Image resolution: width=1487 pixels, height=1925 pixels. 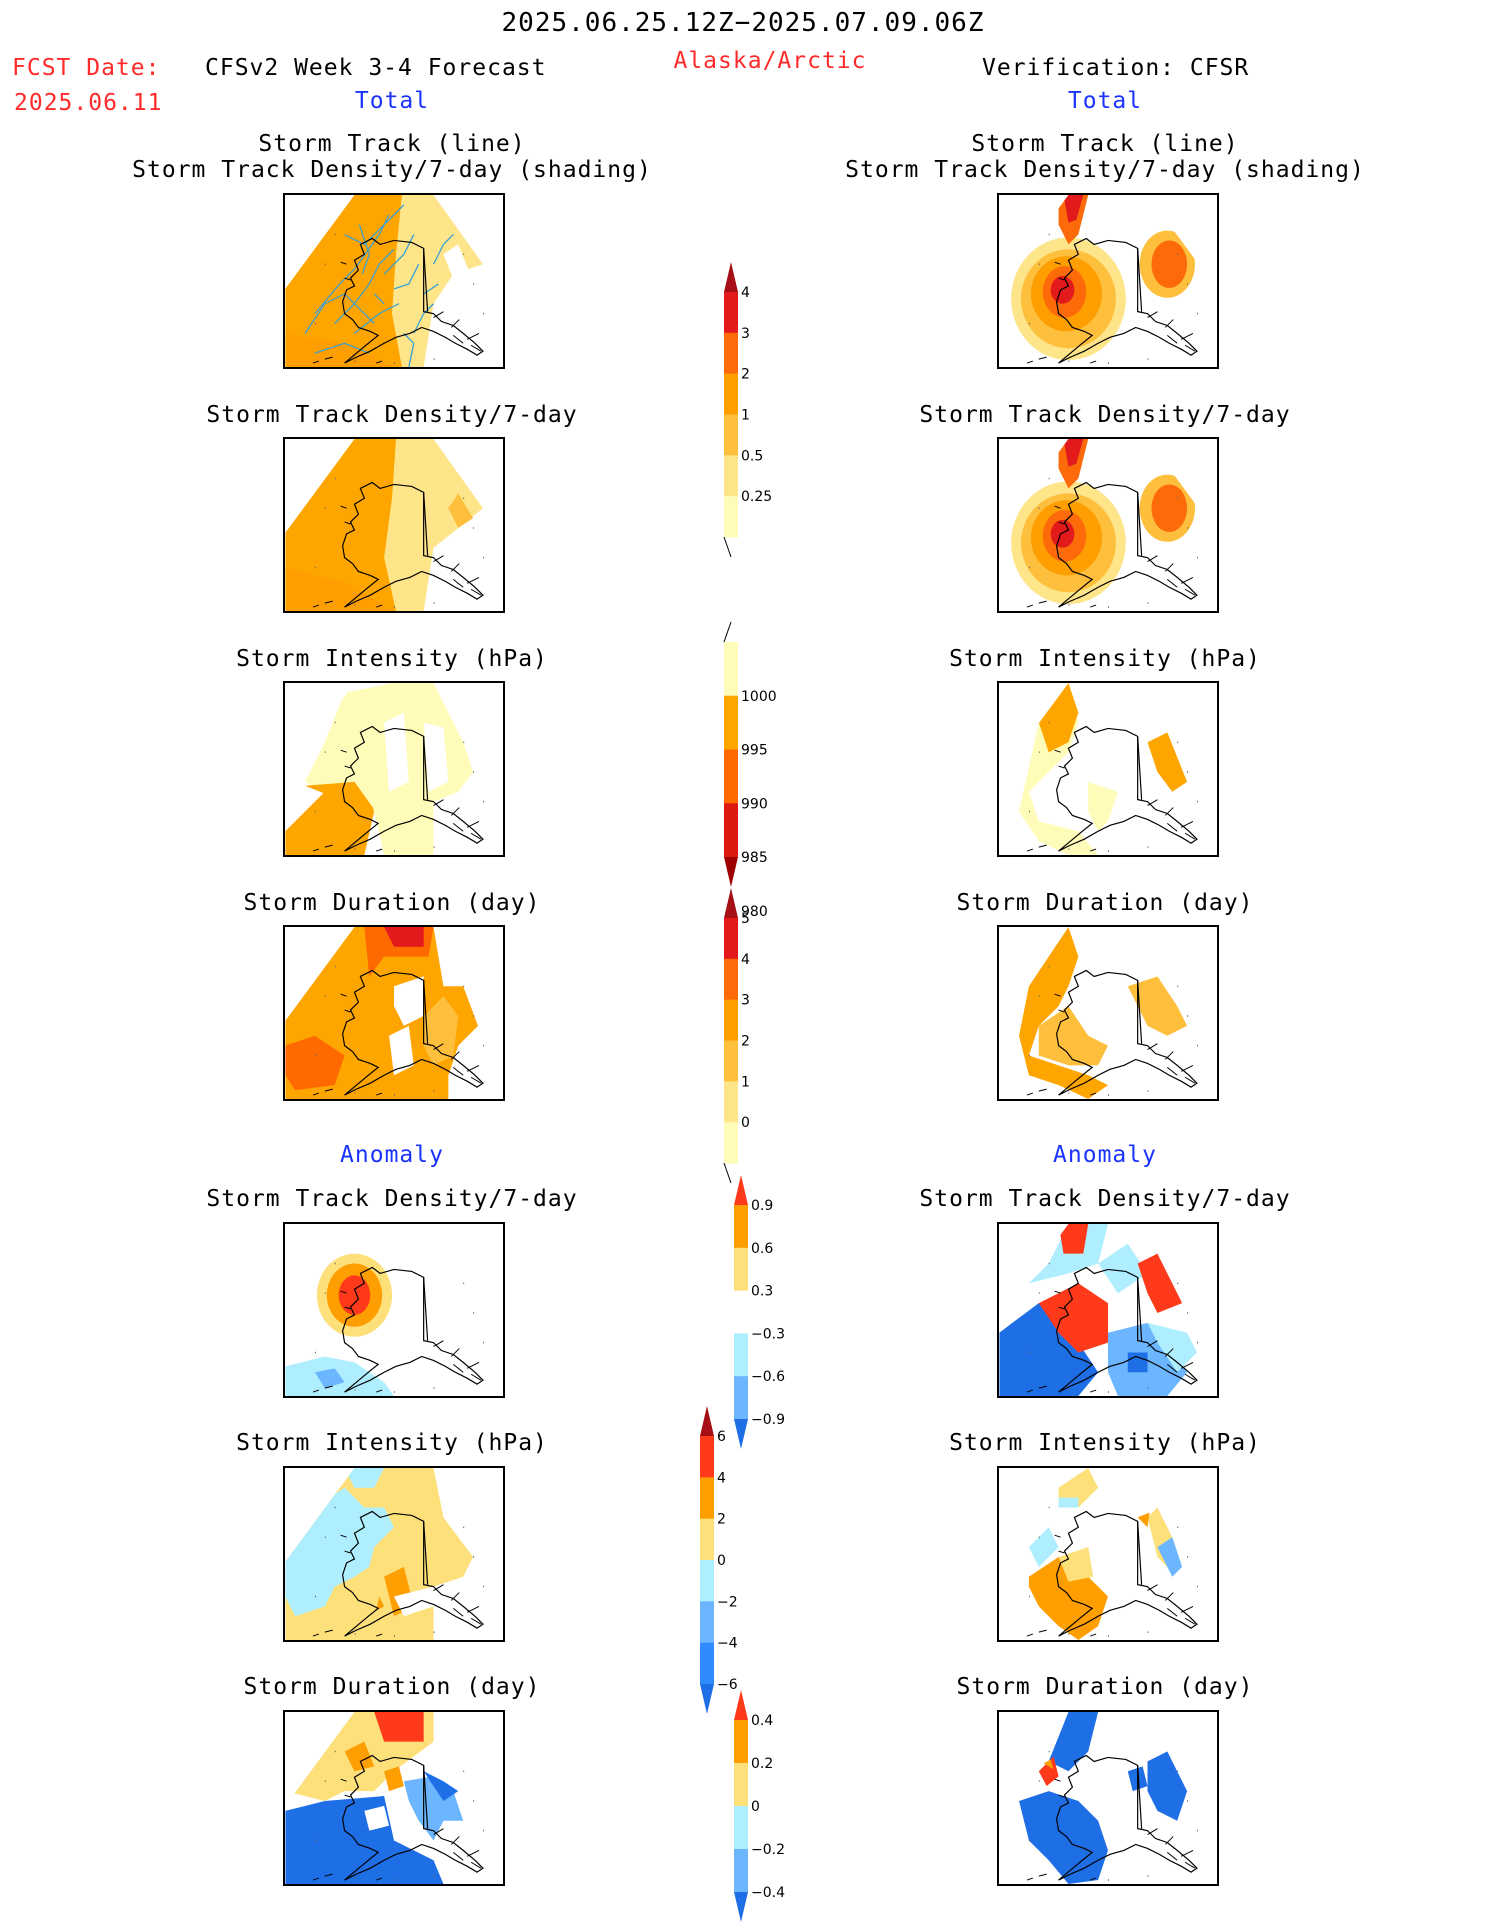 I want to click on colorbar-duration-anom: 0.4 0.2 0 −0.2 −0.4, so click(x=769, y=1806).